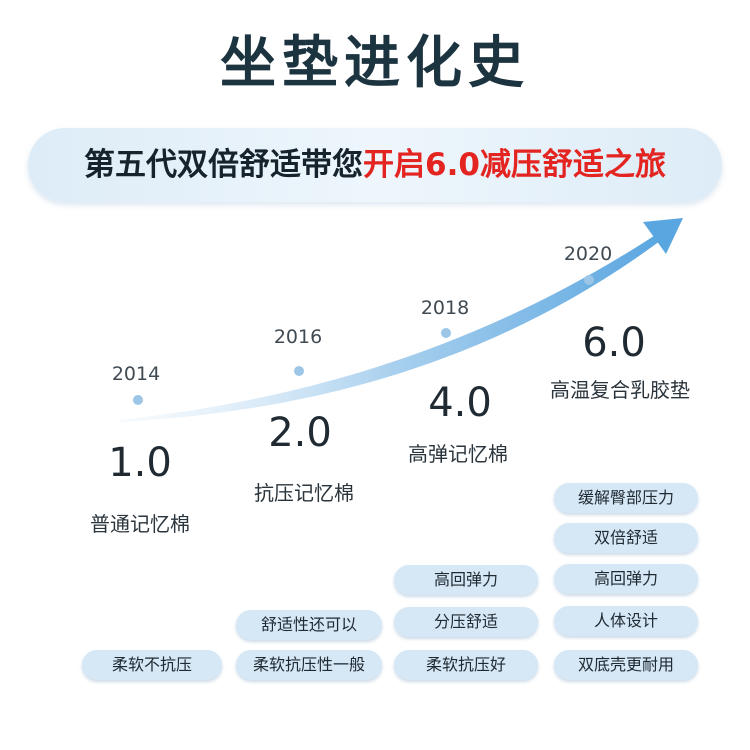  What do you see at coordinates (138, 400) in the screenshot?
I see `stage-1-dot` at bounding box center [138, 400].